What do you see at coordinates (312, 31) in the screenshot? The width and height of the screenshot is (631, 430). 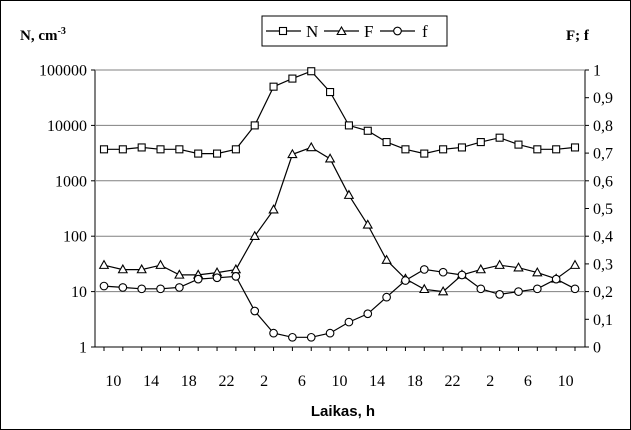 I see `legend-label-n: N` at bounding box center [312, 31].